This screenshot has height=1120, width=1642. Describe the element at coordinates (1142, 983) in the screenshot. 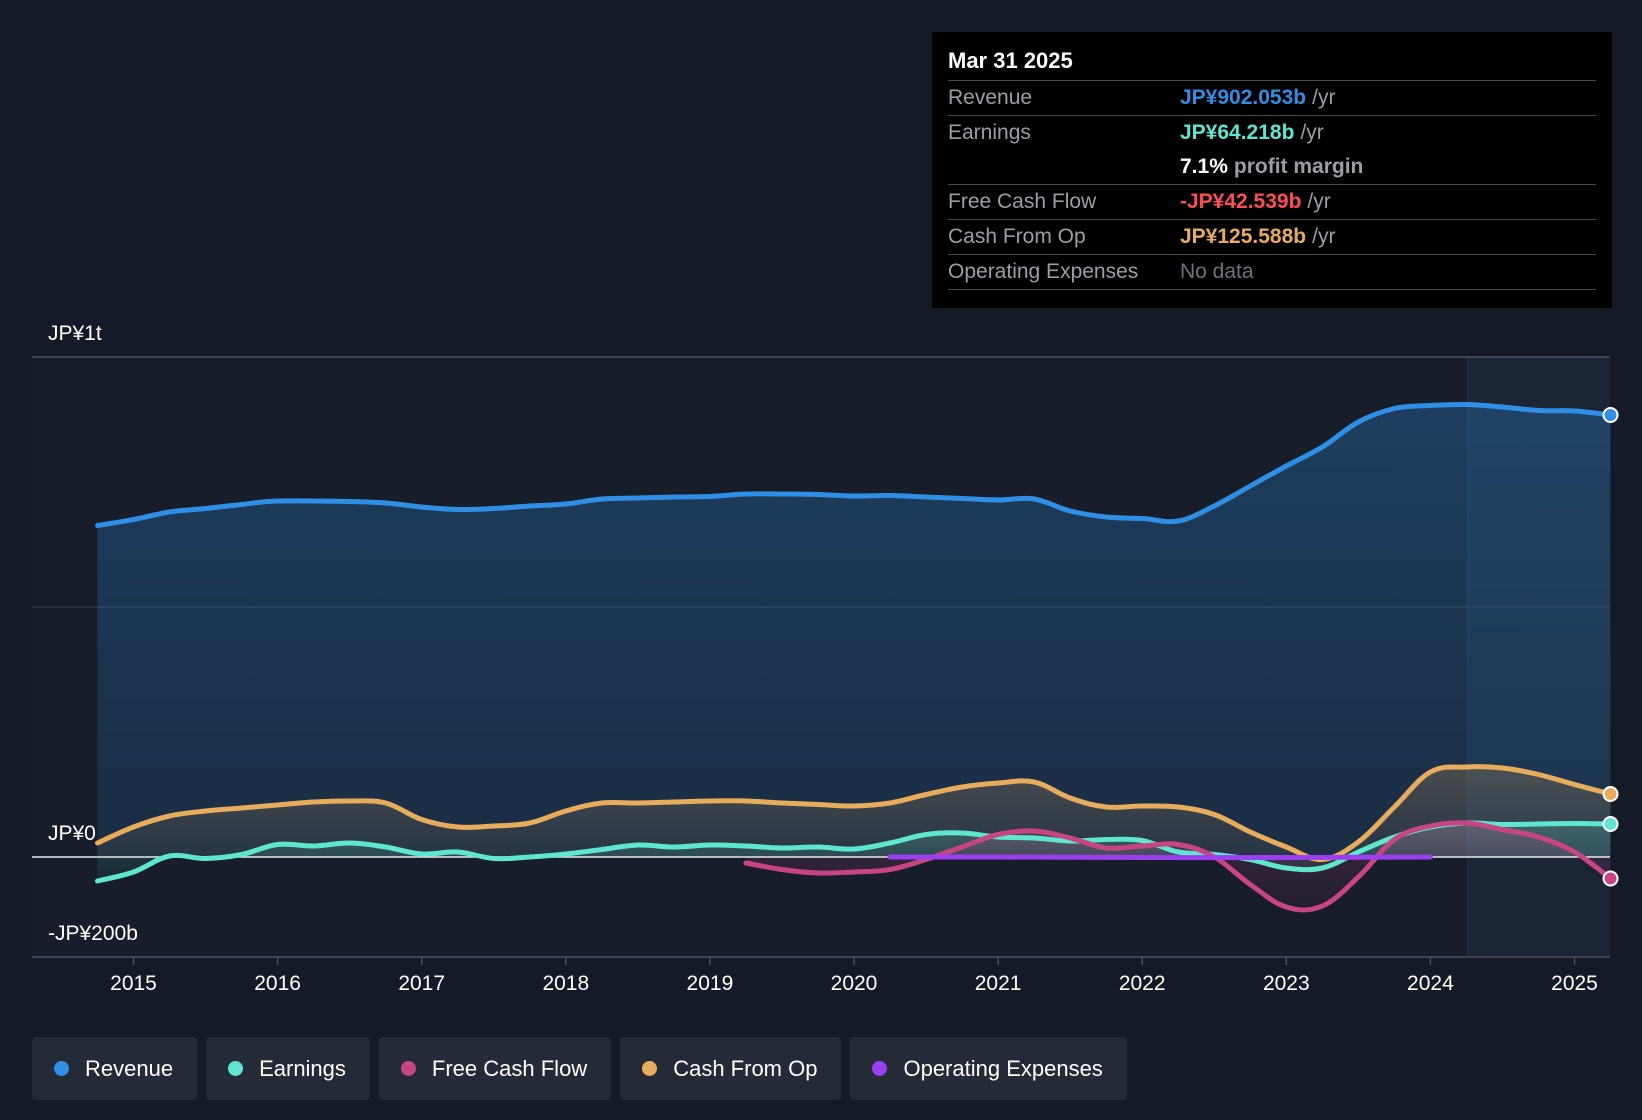

I see `x-tick-label: 2022` at that location.